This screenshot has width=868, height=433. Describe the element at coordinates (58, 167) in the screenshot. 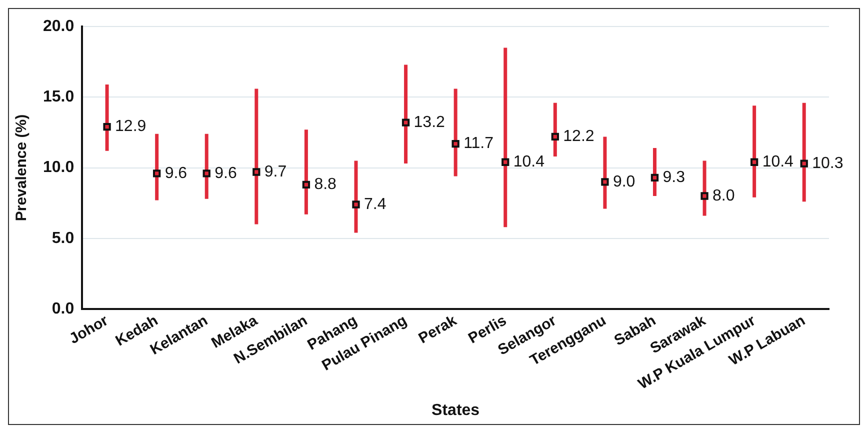

I see `y-tick-label: 10.0` at that location.